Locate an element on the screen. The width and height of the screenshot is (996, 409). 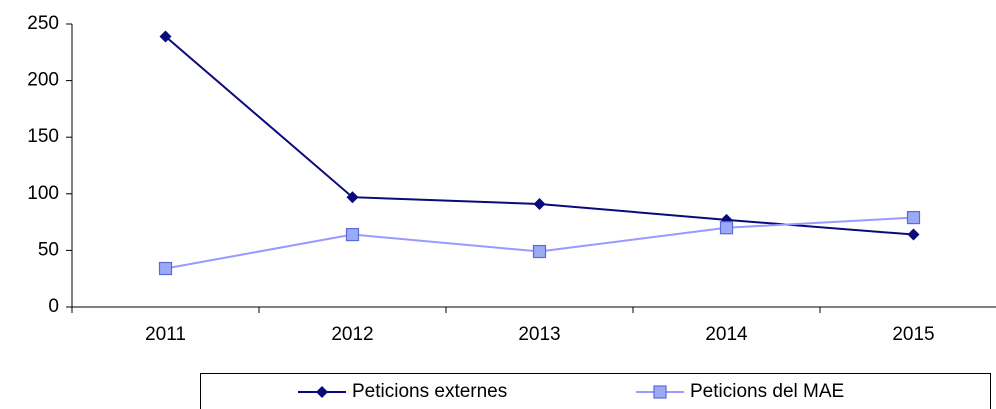
y-tick-label: 100 is located at coordinates (43, 193).